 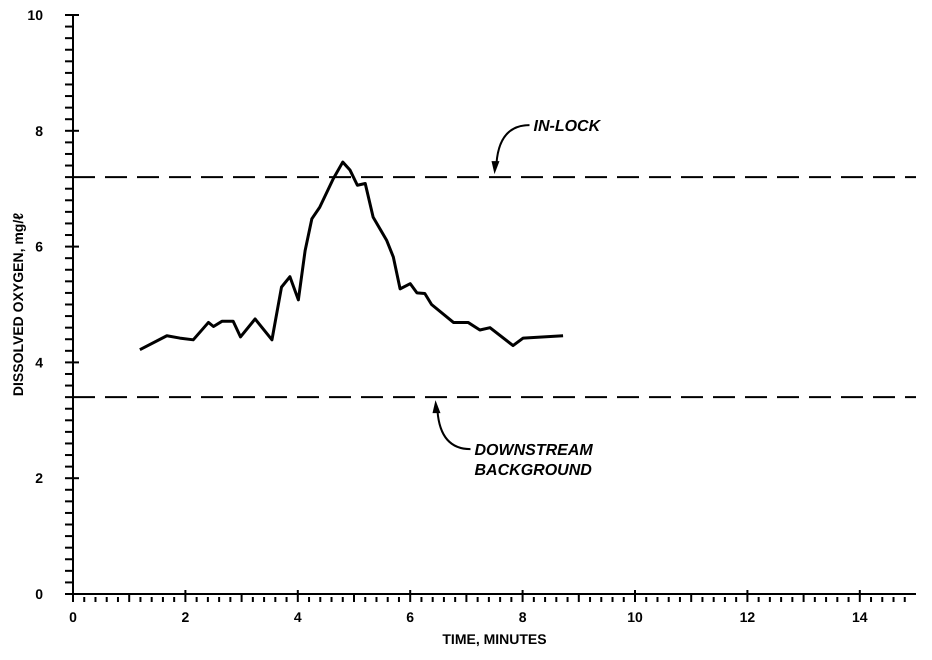 What do you see at coordinates (534, 461) in the screenshot?
I see `ref-line-label: DOWNSTREAM BACKGROUND` at bounding box center [534, 461].